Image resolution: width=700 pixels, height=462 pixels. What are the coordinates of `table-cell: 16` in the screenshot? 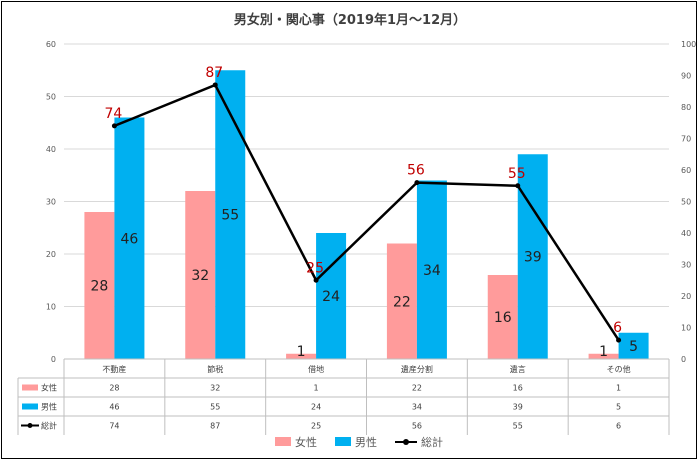 It's located at (518, 388).